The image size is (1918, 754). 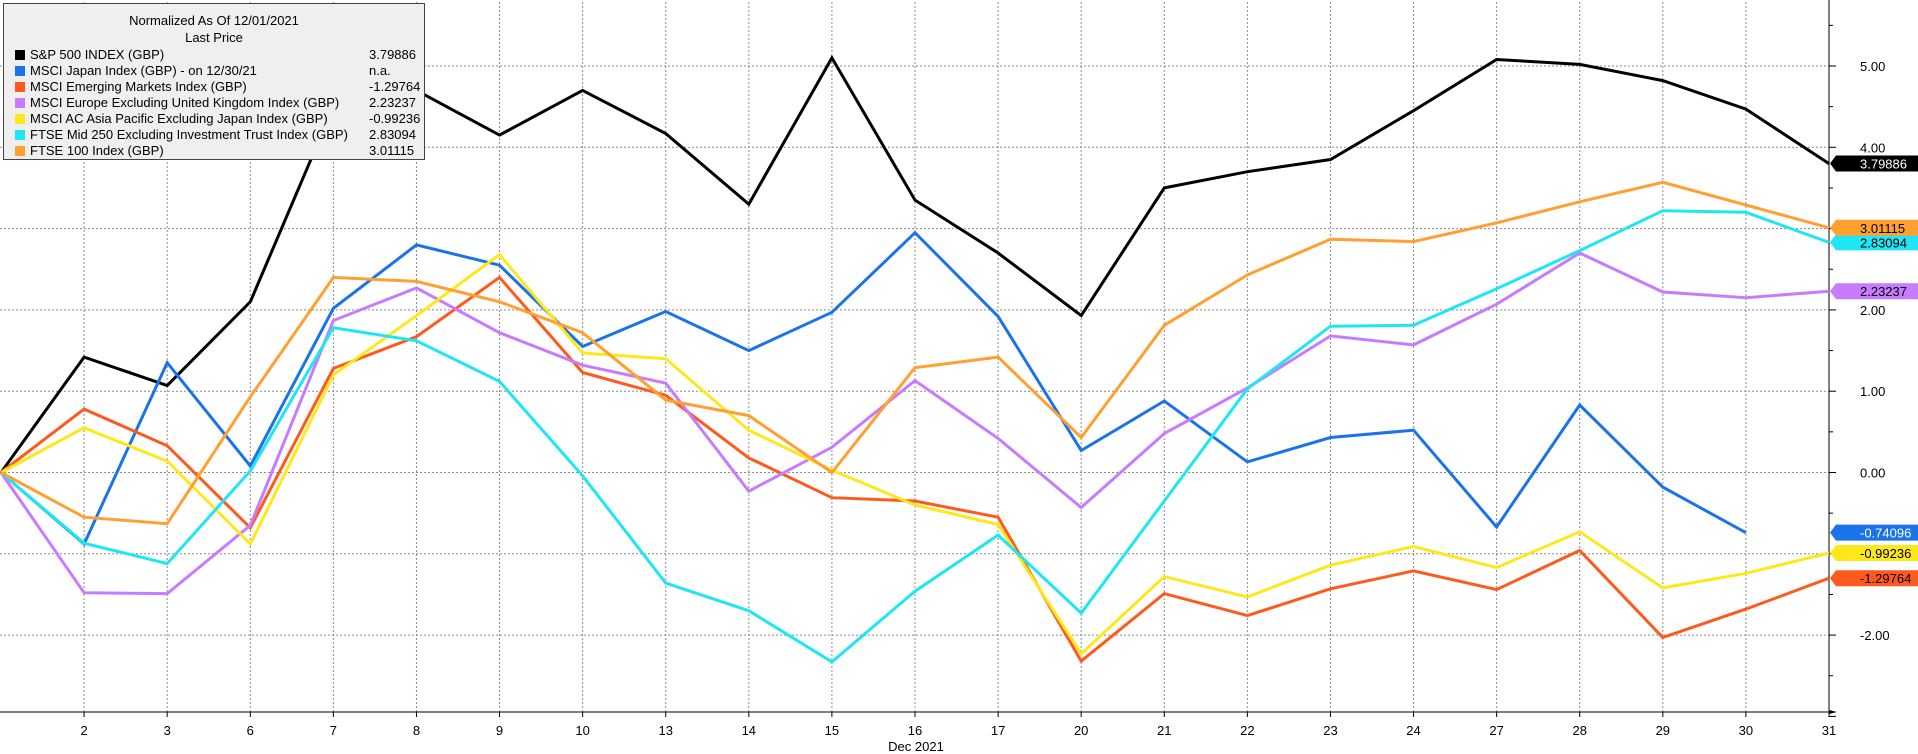 I want to click on y-tick-label: 0.00, so click(x=1872, y=473).